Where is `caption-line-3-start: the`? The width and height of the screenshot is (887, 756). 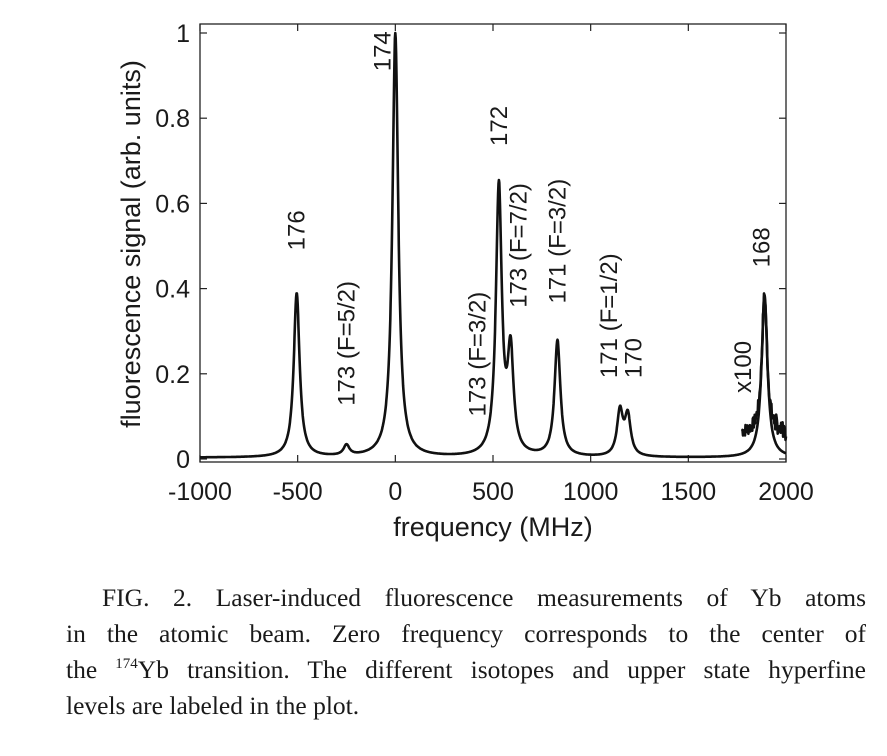
caption-line-3-start: the is located at coordinates (91, 669).